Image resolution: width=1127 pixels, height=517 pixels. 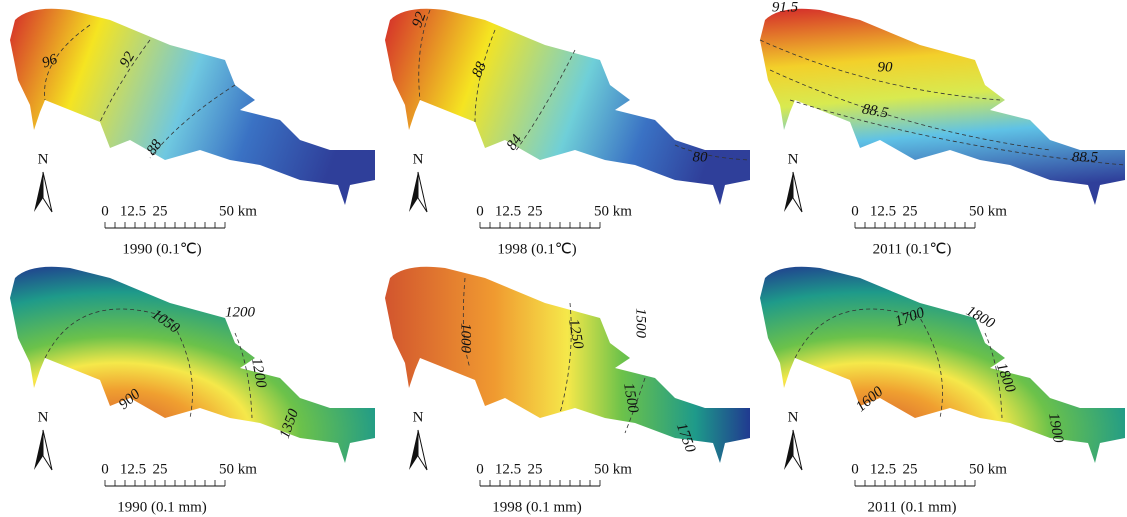 What do you see at coordinates (162, 507) in the screenshot?
I see `caption: 1990 (0.1 mm)` at bounding box center [162, 507].